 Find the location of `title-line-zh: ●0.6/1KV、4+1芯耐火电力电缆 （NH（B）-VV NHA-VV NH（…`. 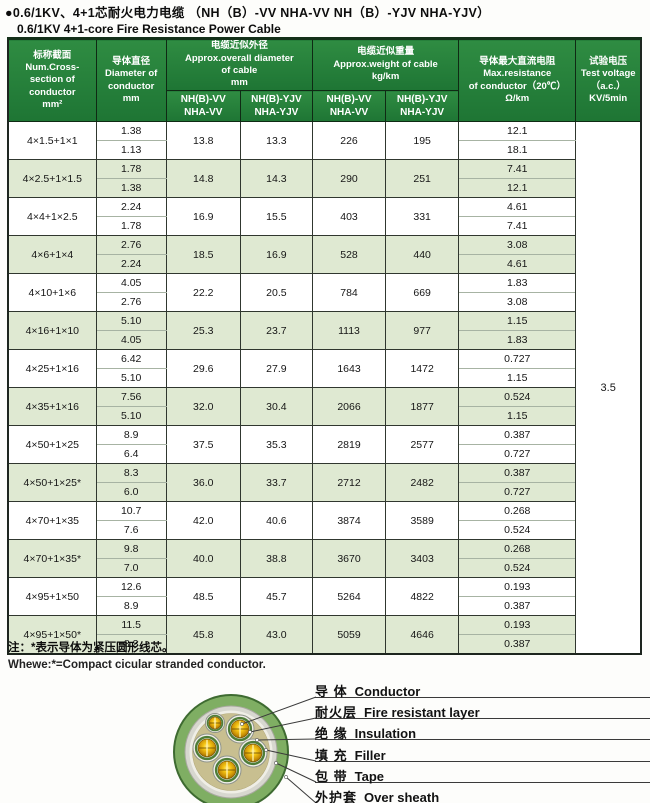

title-line-zh: ●0.6/1KV、4+1芯耐火电力电缆 （NH（B）-VV NHA-VV NH（… is located at coordinates (247, 13).